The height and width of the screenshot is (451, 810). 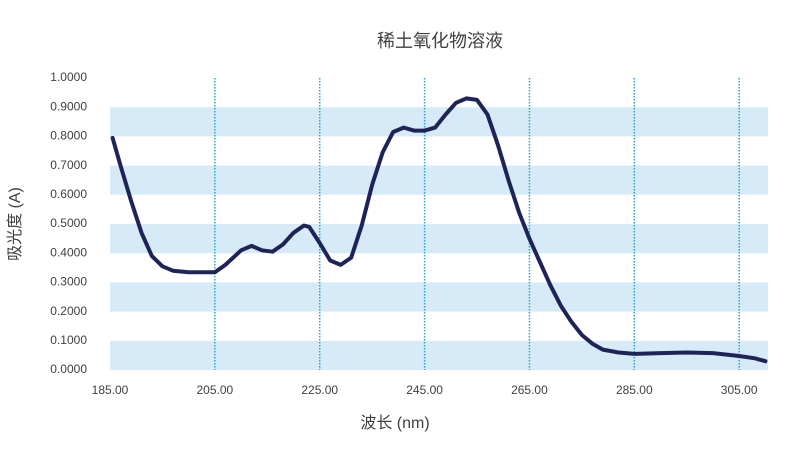 I want to click on x-axis-title: 波长 (nm), so click(x=394, y=423).